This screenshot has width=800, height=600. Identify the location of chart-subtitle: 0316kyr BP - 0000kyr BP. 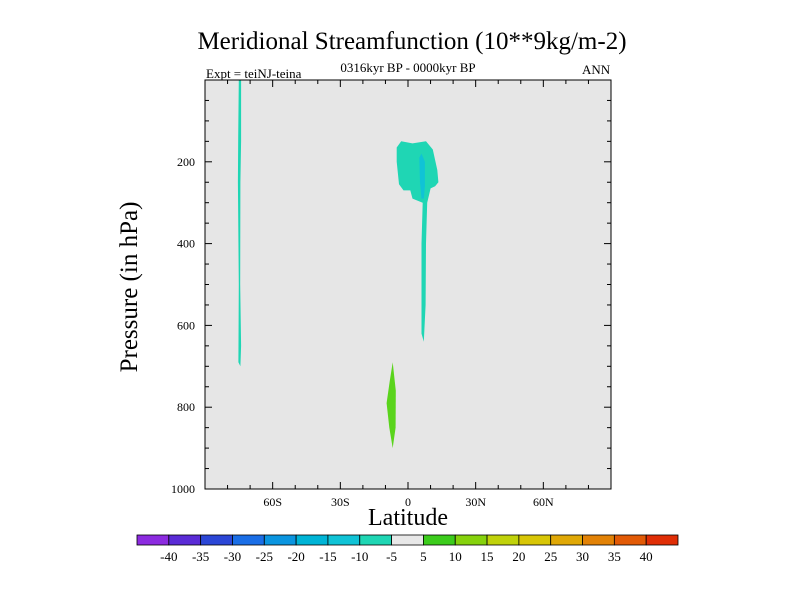
(408, 67).